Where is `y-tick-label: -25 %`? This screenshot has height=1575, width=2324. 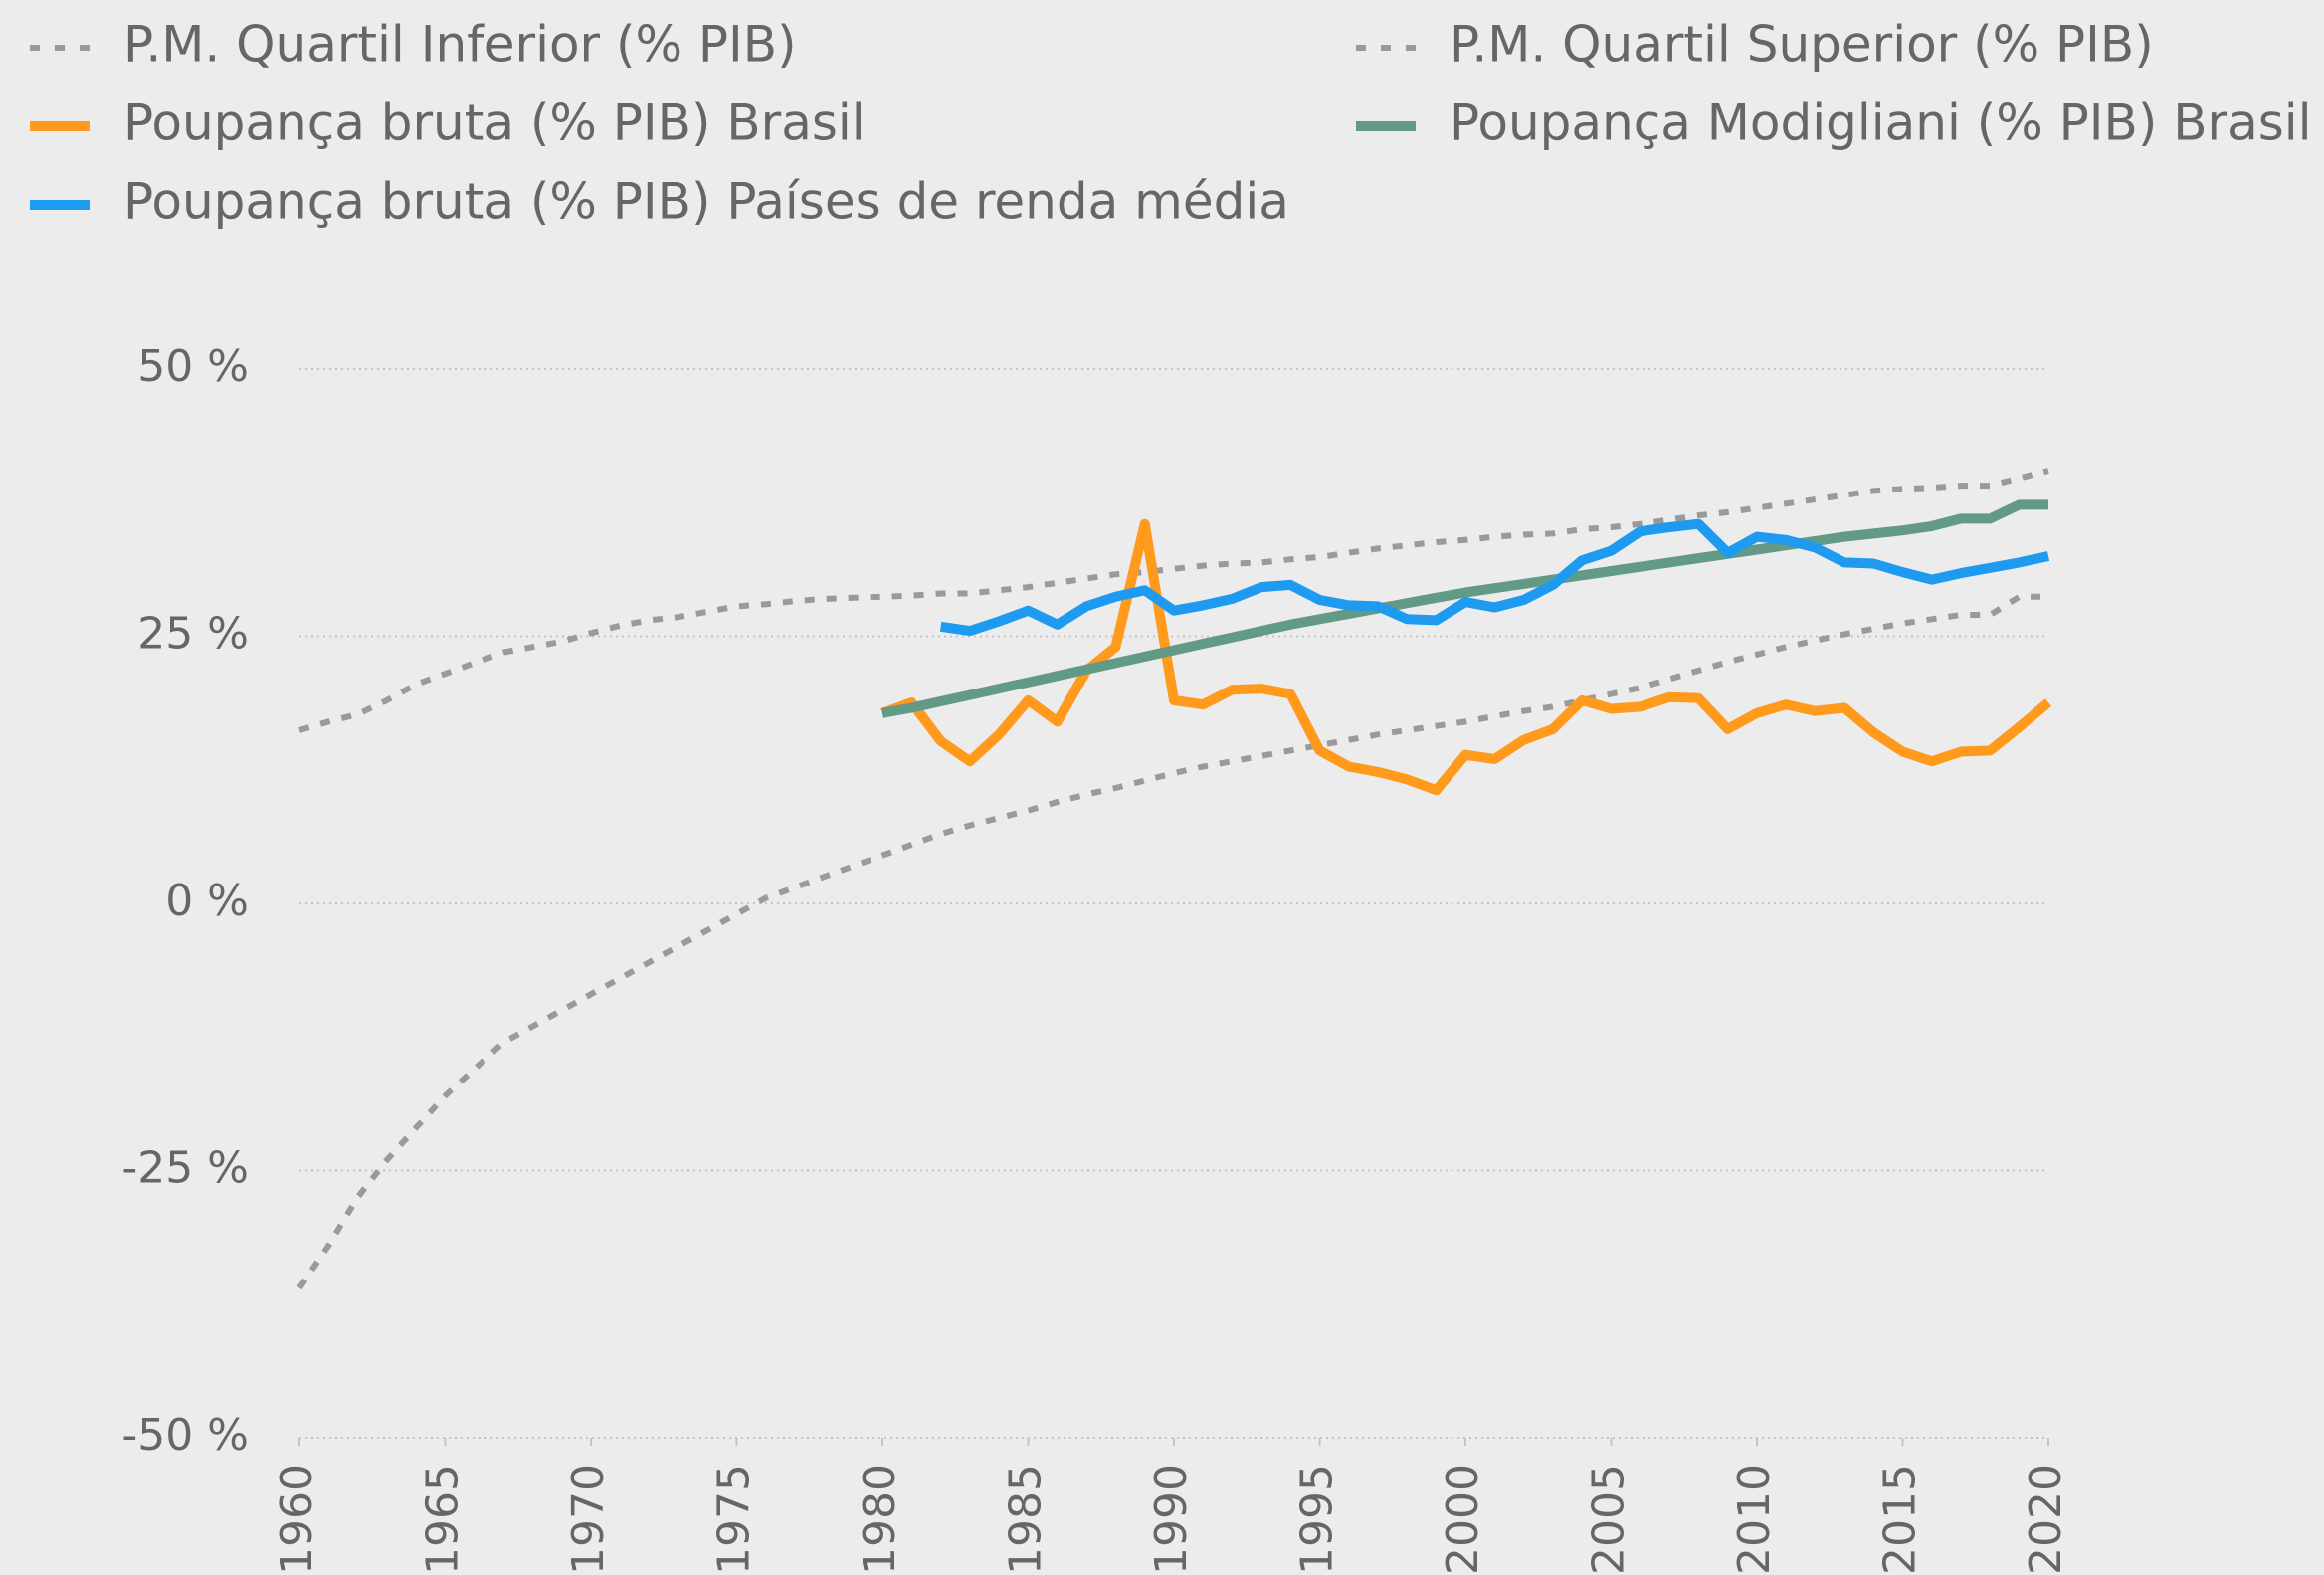 y-tick-label: -25 % is located at coordinates (185, 1168).